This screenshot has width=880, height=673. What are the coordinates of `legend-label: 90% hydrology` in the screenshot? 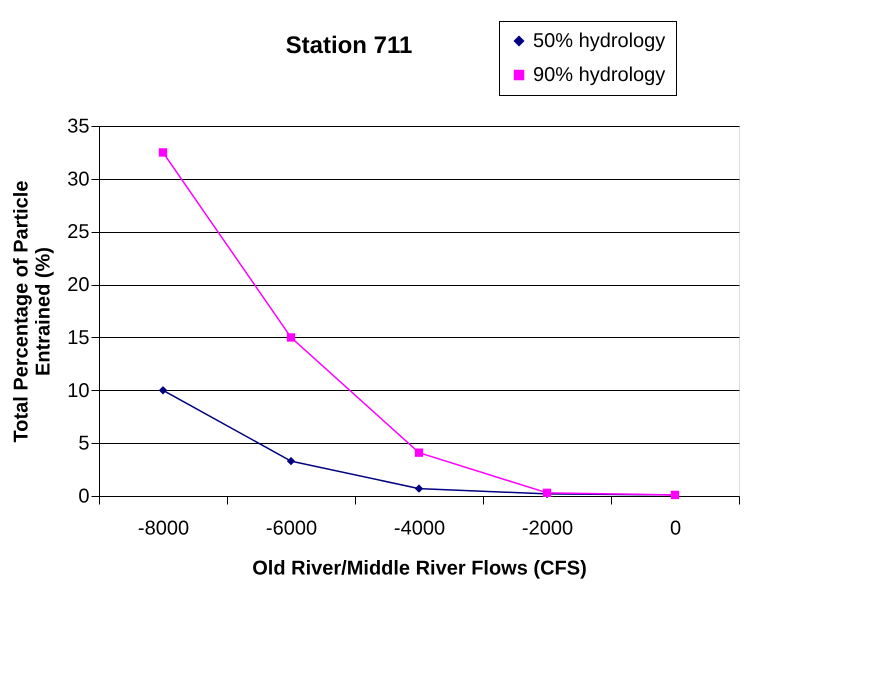 It's located at (599, 75).